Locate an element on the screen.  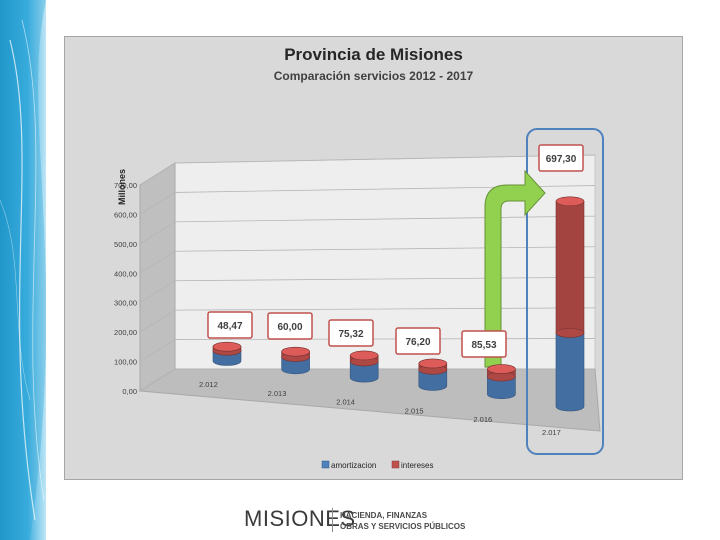
y-axis-label: Millones is located at coordinates (122, 187).